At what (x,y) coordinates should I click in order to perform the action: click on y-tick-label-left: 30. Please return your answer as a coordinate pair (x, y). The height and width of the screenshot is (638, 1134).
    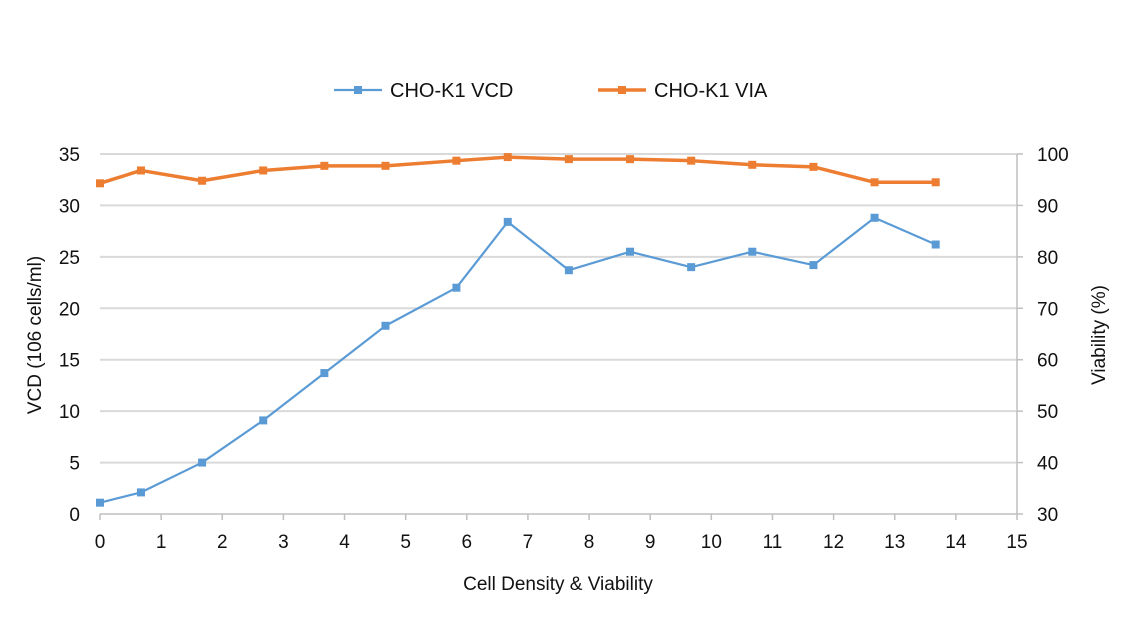
    Looking at the image, I should click on (69, 206).